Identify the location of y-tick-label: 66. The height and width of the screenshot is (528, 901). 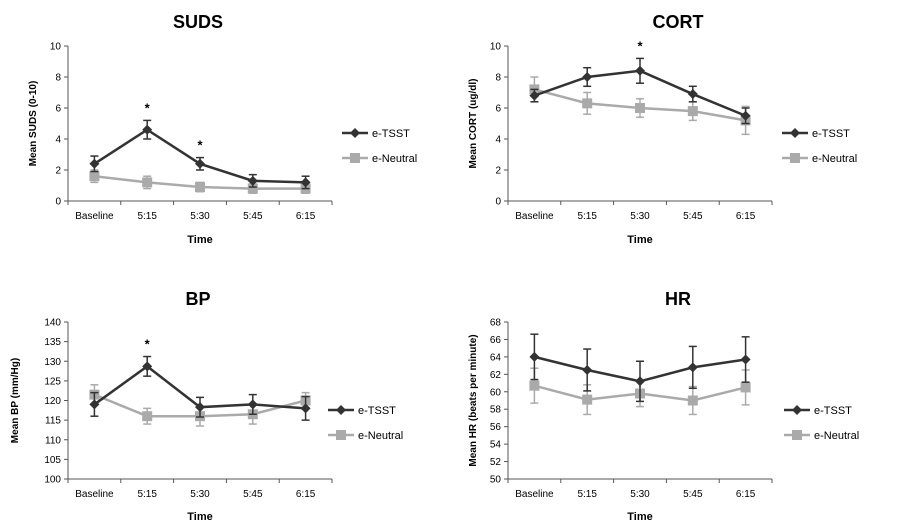
(496, 340).